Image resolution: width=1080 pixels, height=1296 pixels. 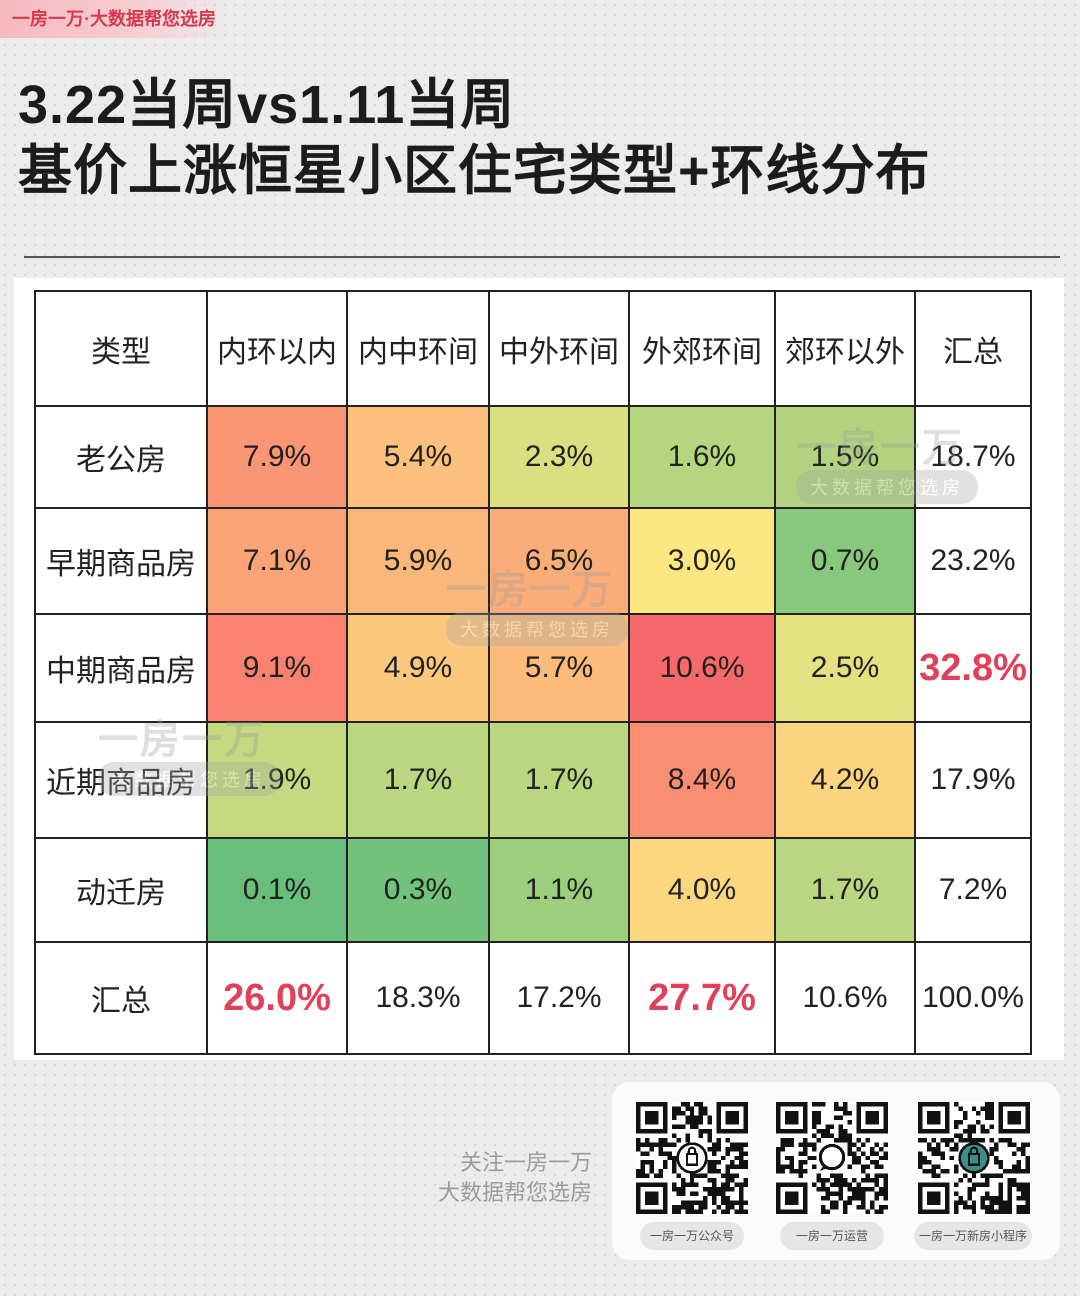 I want to click on heat-cell: 4.2%, so click(x=845, y=780).